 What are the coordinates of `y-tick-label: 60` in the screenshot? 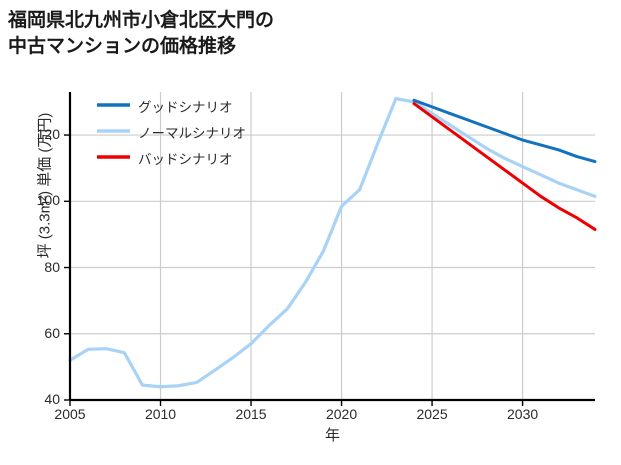 It's located at (52, 332).